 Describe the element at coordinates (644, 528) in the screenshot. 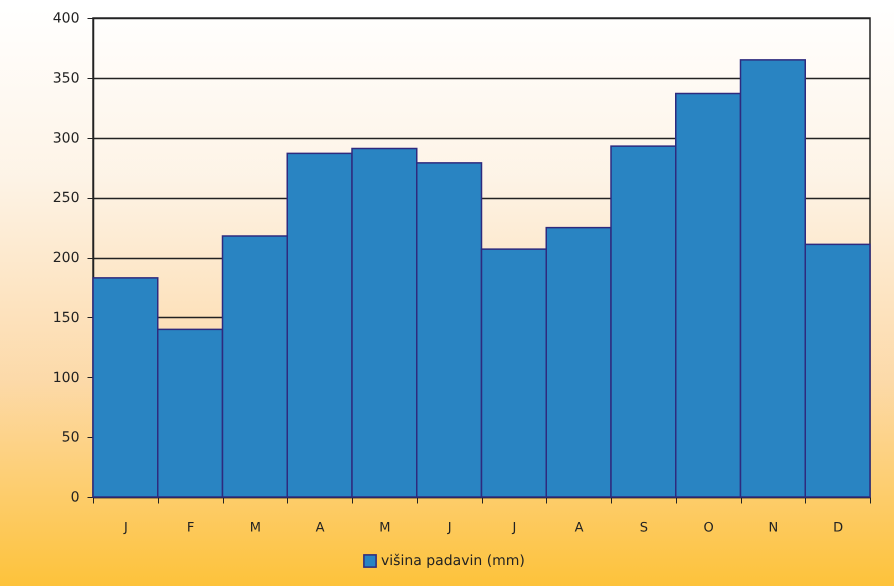

I see `x-tick-label: S` at that location.